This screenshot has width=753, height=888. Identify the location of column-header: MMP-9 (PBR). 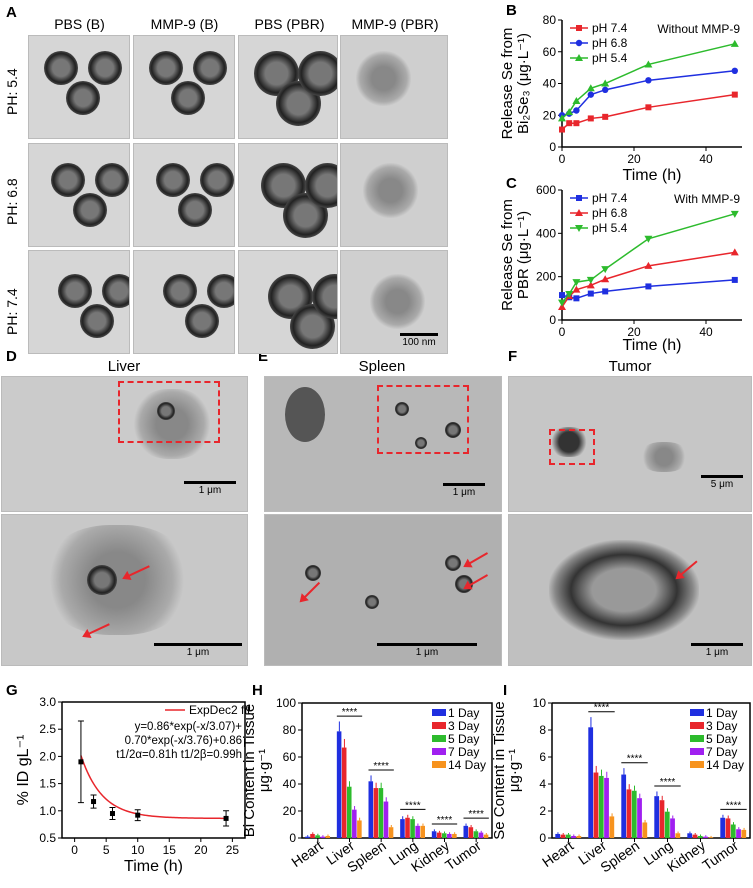
(395, 24).